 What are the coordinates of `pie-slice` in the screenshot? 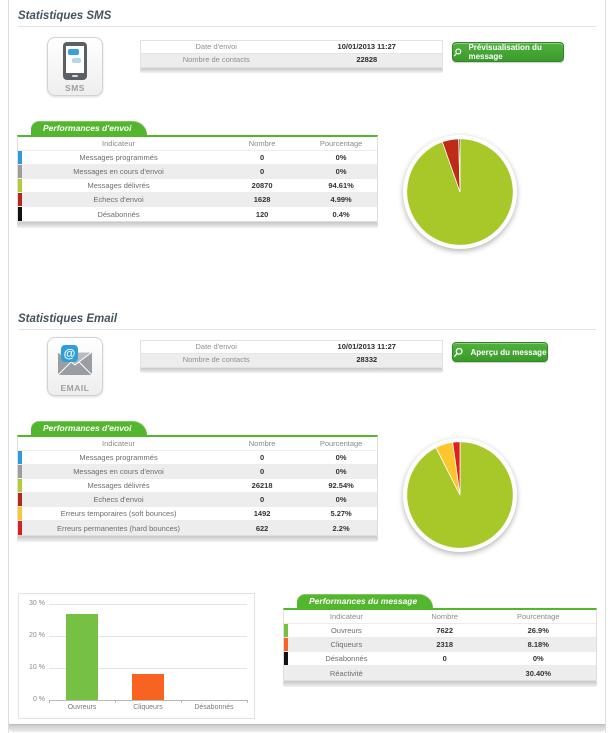 It's located at (459, 165).